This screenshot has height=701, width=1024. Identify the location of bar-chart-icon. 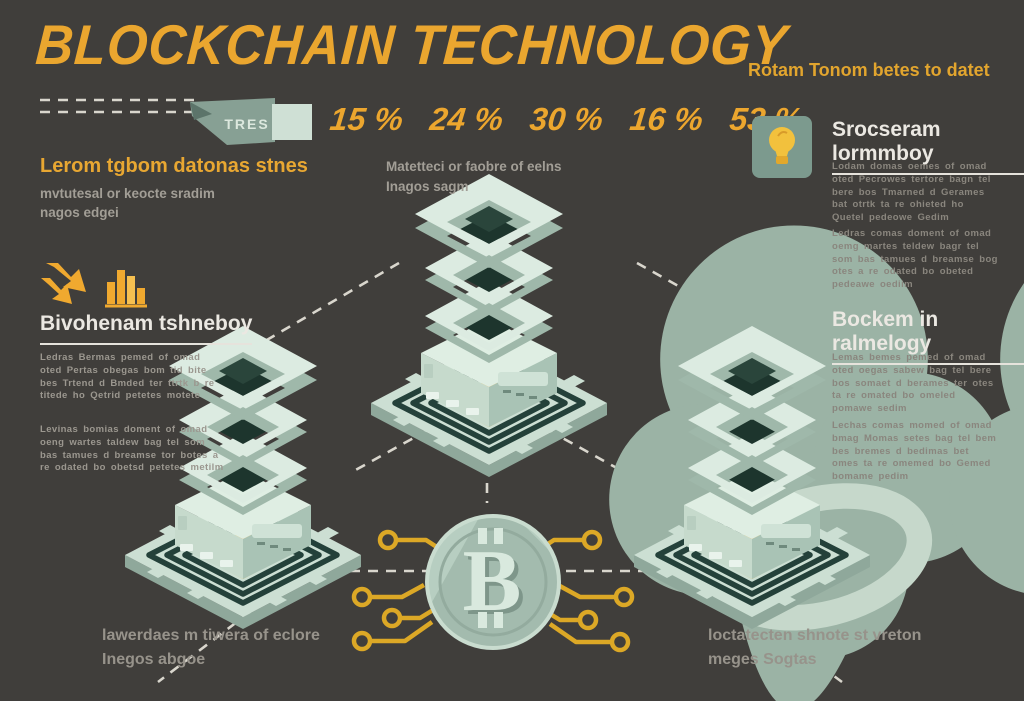
(126, 287).